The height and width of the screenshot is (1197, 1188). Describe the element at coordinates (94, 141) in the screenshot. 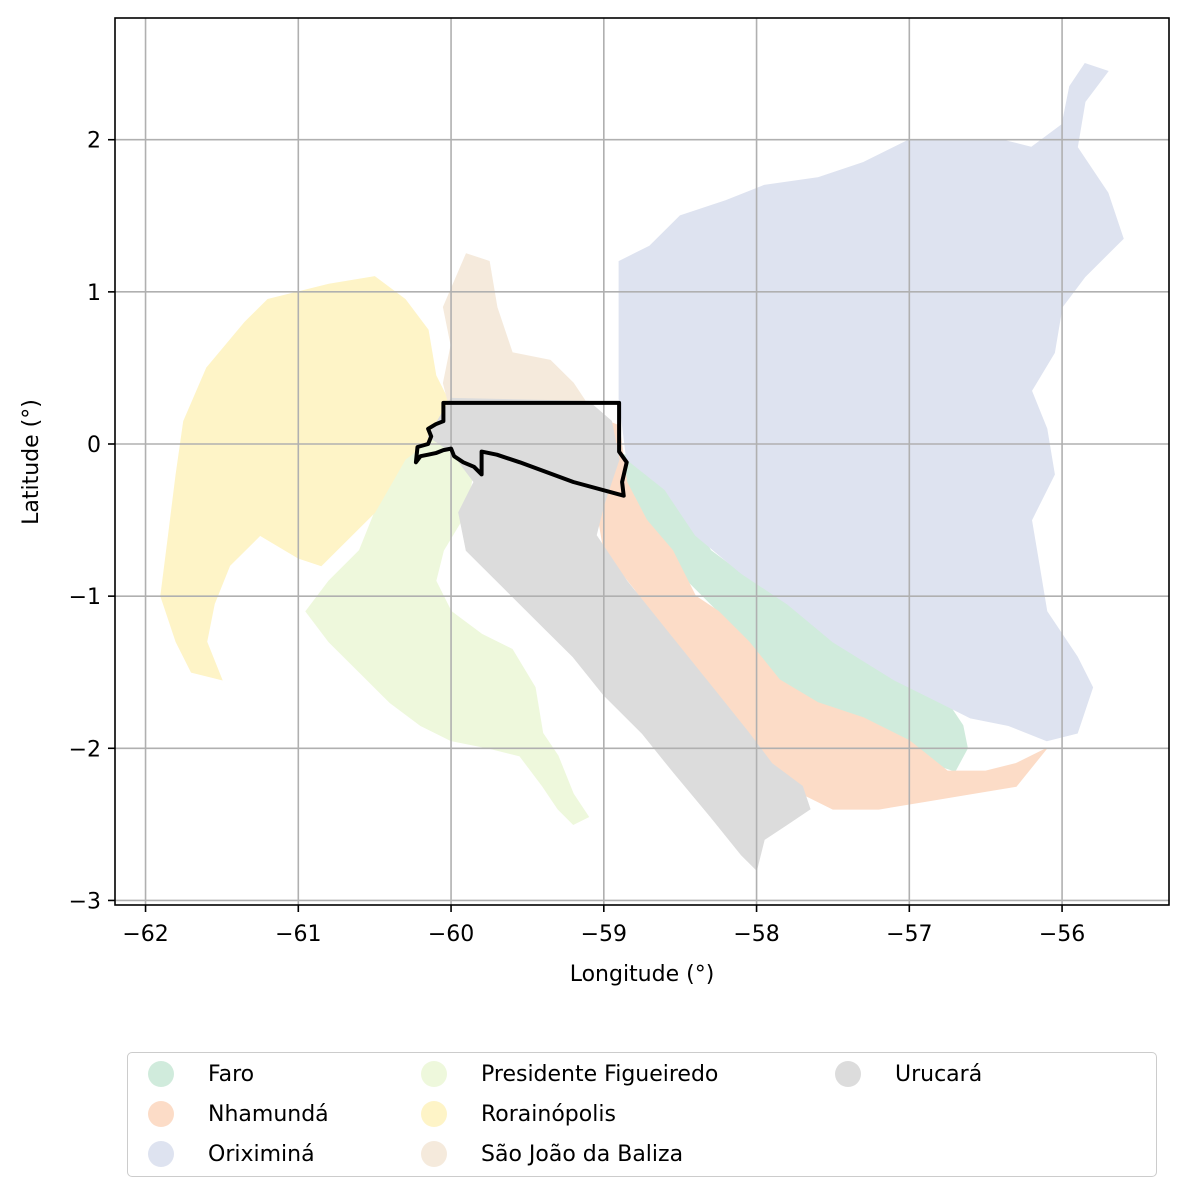

I see `y-tick-label: 2` at that location.